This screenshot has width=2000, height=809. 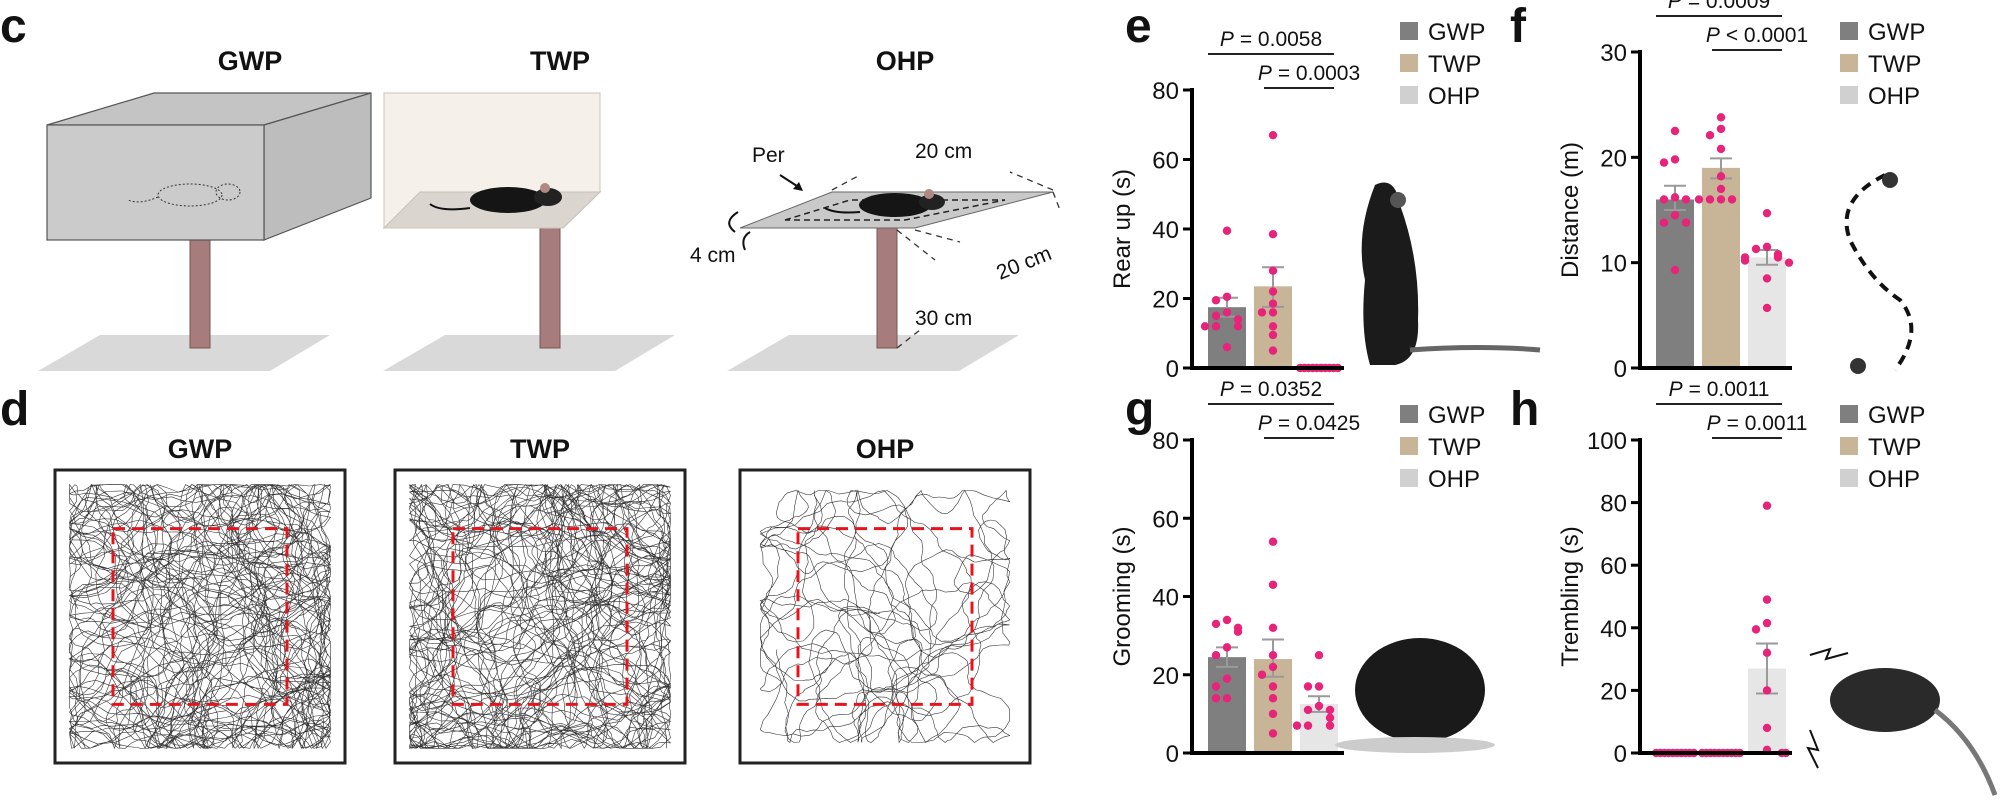 What do you see at coordinates (1165, 519) in the screenshot?
I see `y-tick-label: 60` at bounding box center [1165, 519].